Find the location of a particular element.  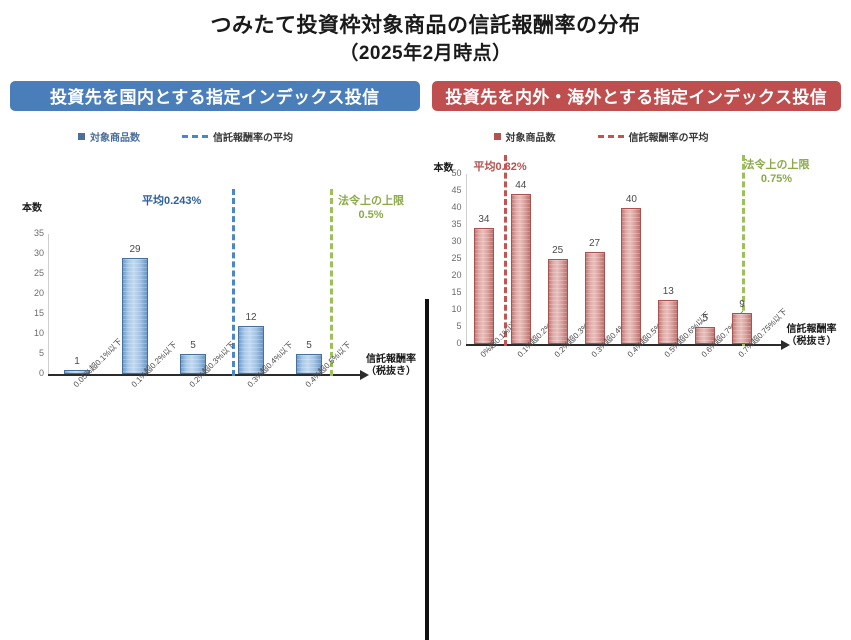

cap-annotation-line2: 0.5% is located at coordinates (371, 216).